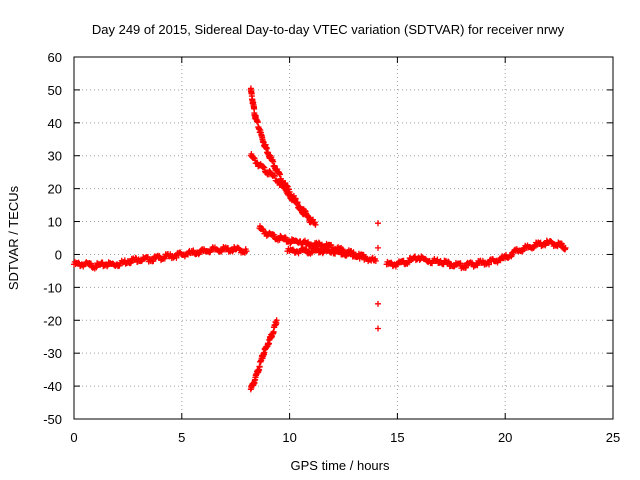  Describe the element at coordinates (52, 287) in the screenshot. I see `y-tick-label: -10` at that location.